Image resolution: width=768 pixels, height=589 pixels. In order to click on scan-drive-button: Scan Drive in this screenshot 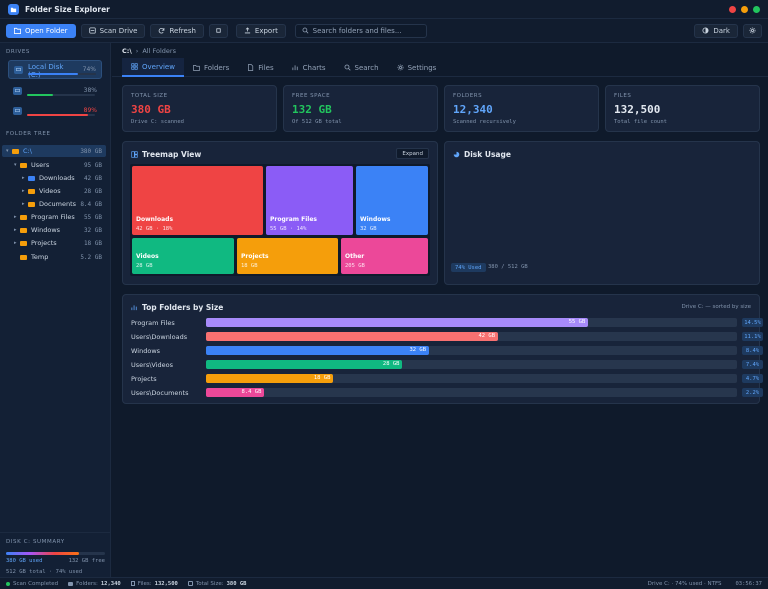, I will do `click(113, 30)`.